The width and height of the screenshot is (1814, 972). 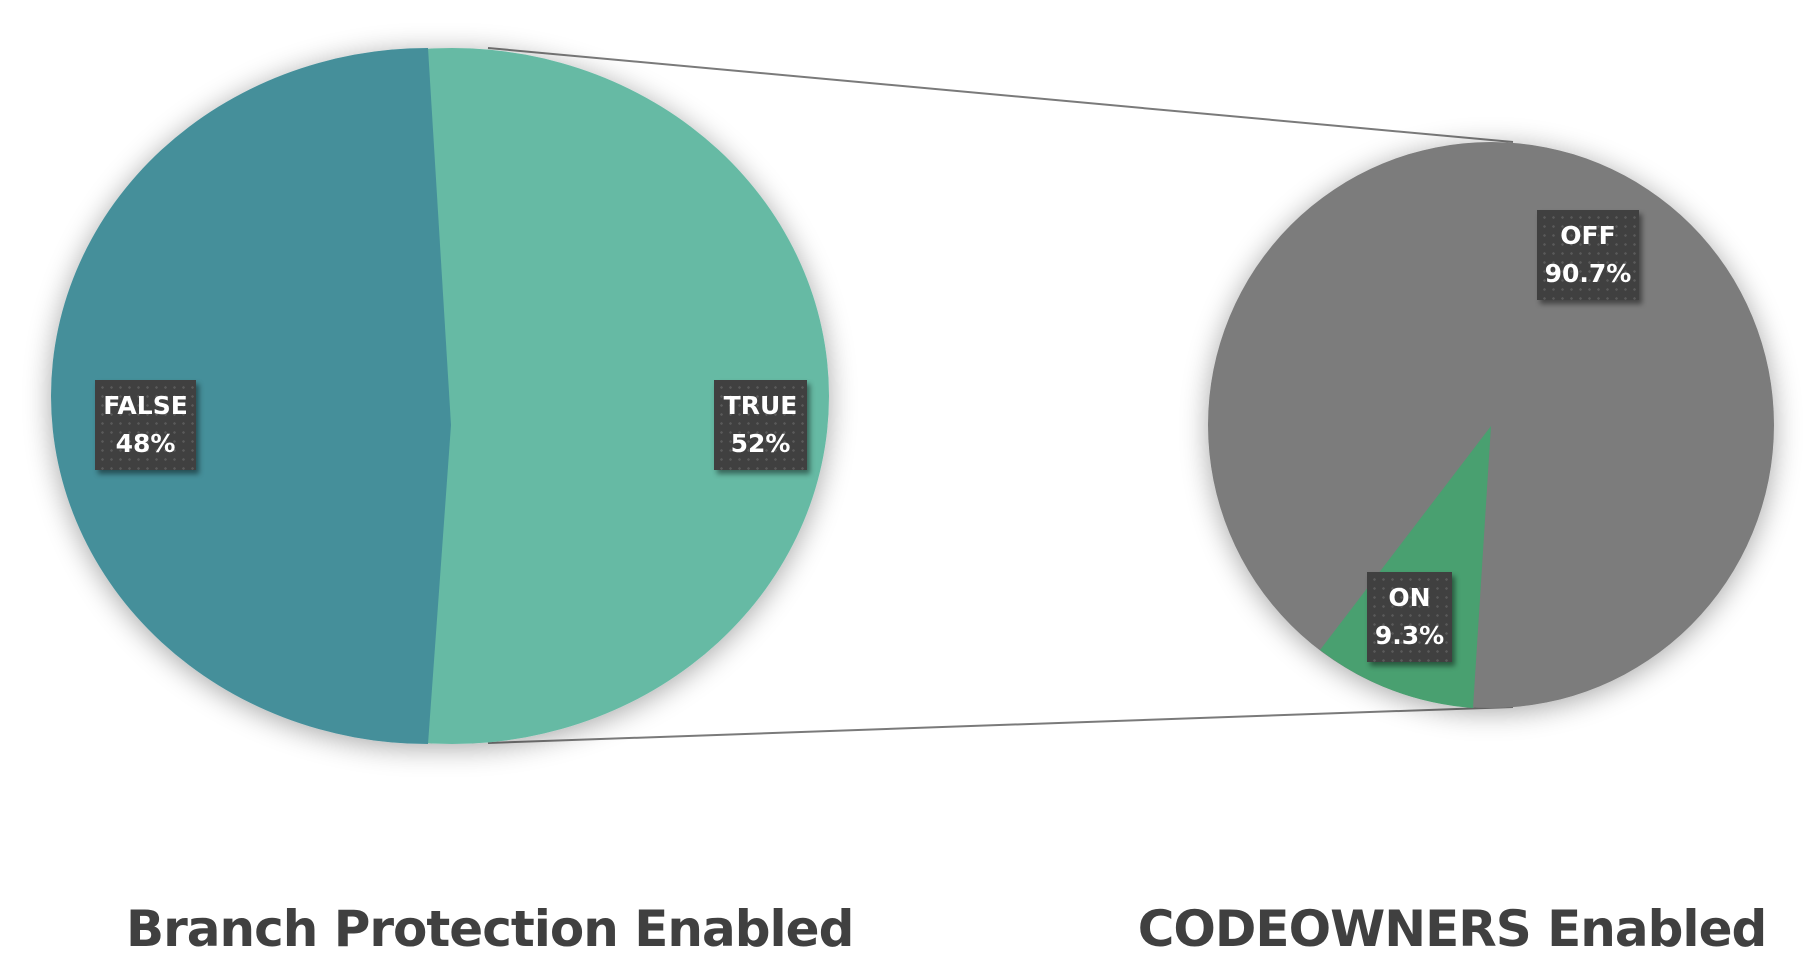 I want to click on label-off-name: OFF, so click(x=1588, y=235).